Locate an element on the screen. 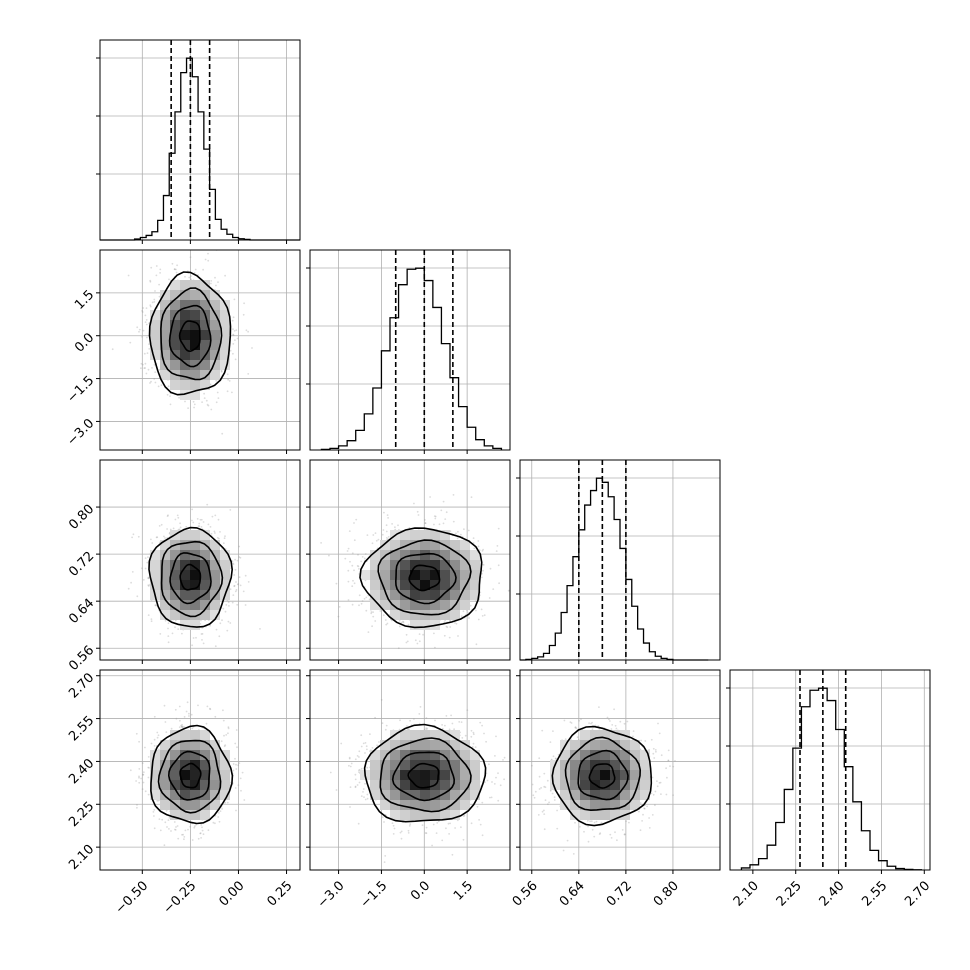 The height and width of the screenshot is (970, 970). panel-content is located at coordinates (620, 770).